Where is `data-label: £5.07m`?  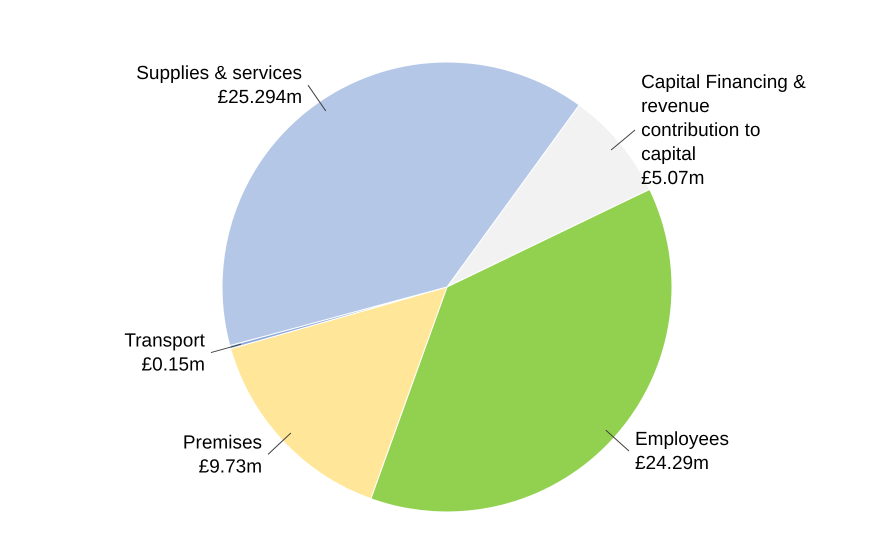 data-label: £5.07m is located at coordinates (672, 178).